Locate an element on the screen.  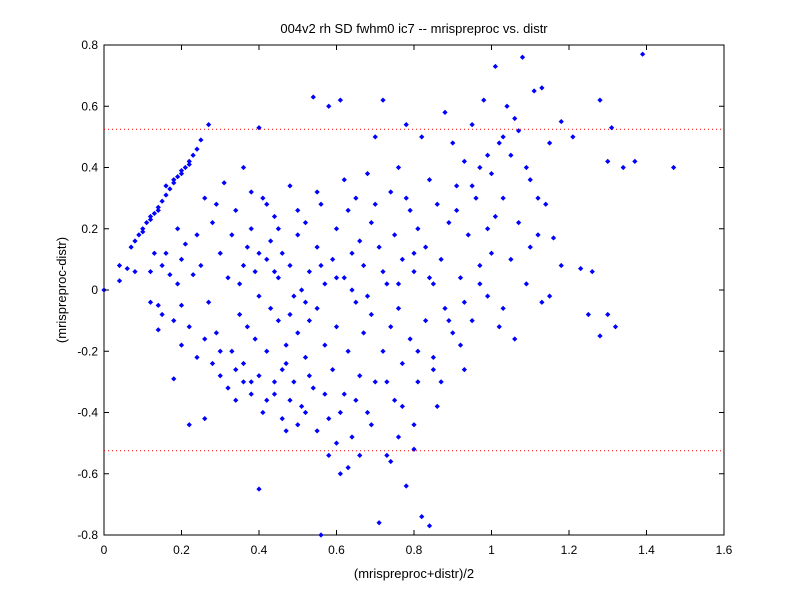
x-tick-label: 0.6 is located at coordinates (336, 550).